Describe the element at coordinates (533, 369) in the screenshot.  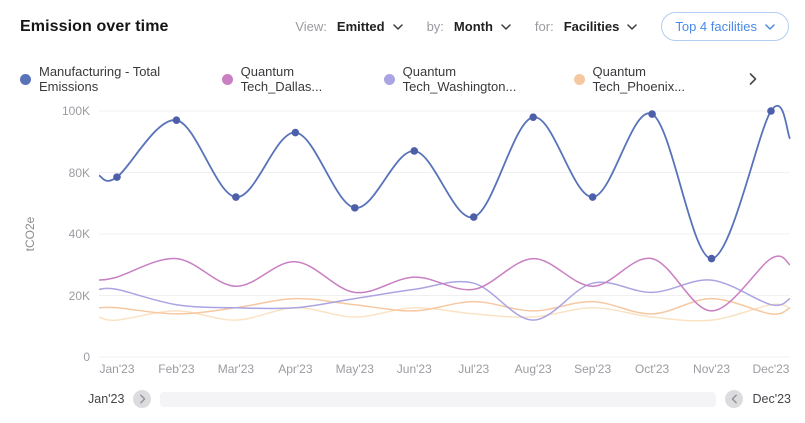
I see `x-axis-tick-label: Aug'23` at that location.